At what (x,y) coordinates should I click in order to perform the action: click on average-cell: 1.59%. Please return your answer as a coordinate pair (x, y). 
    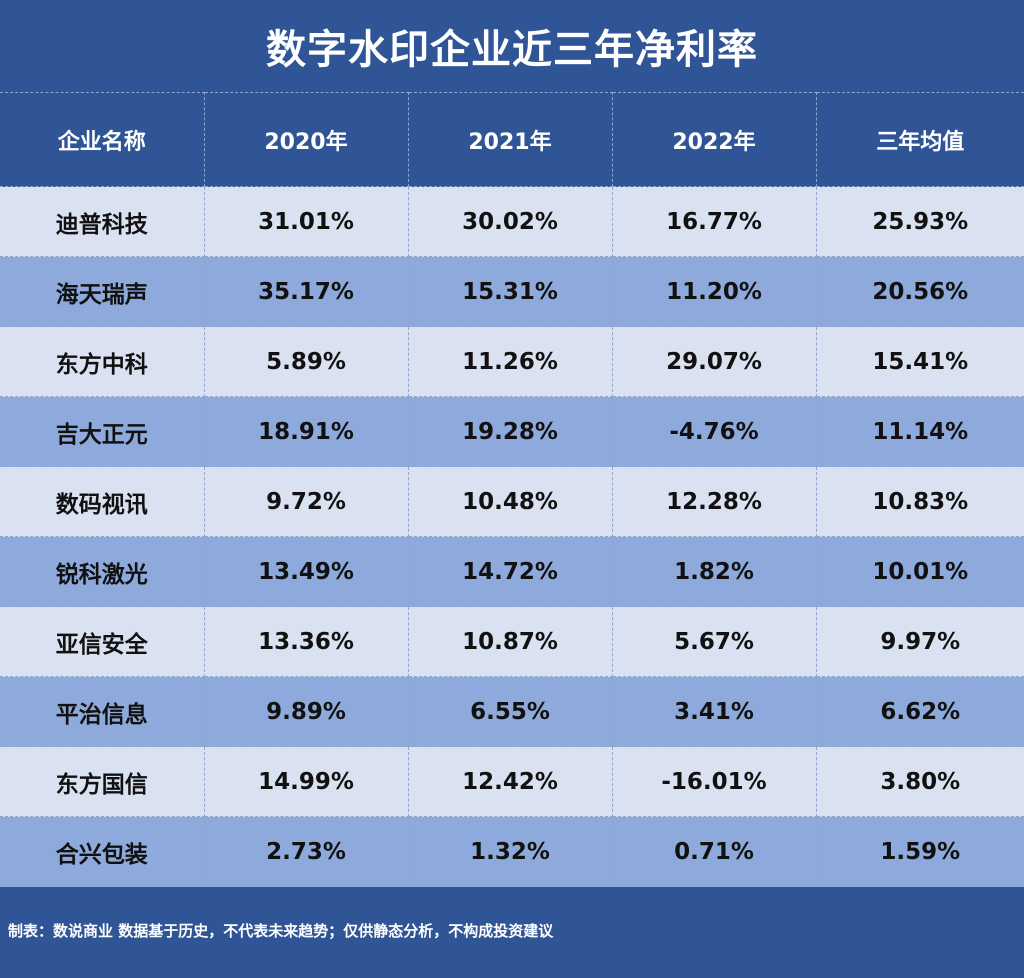
    Looking at the image, I should click on (919, 851).